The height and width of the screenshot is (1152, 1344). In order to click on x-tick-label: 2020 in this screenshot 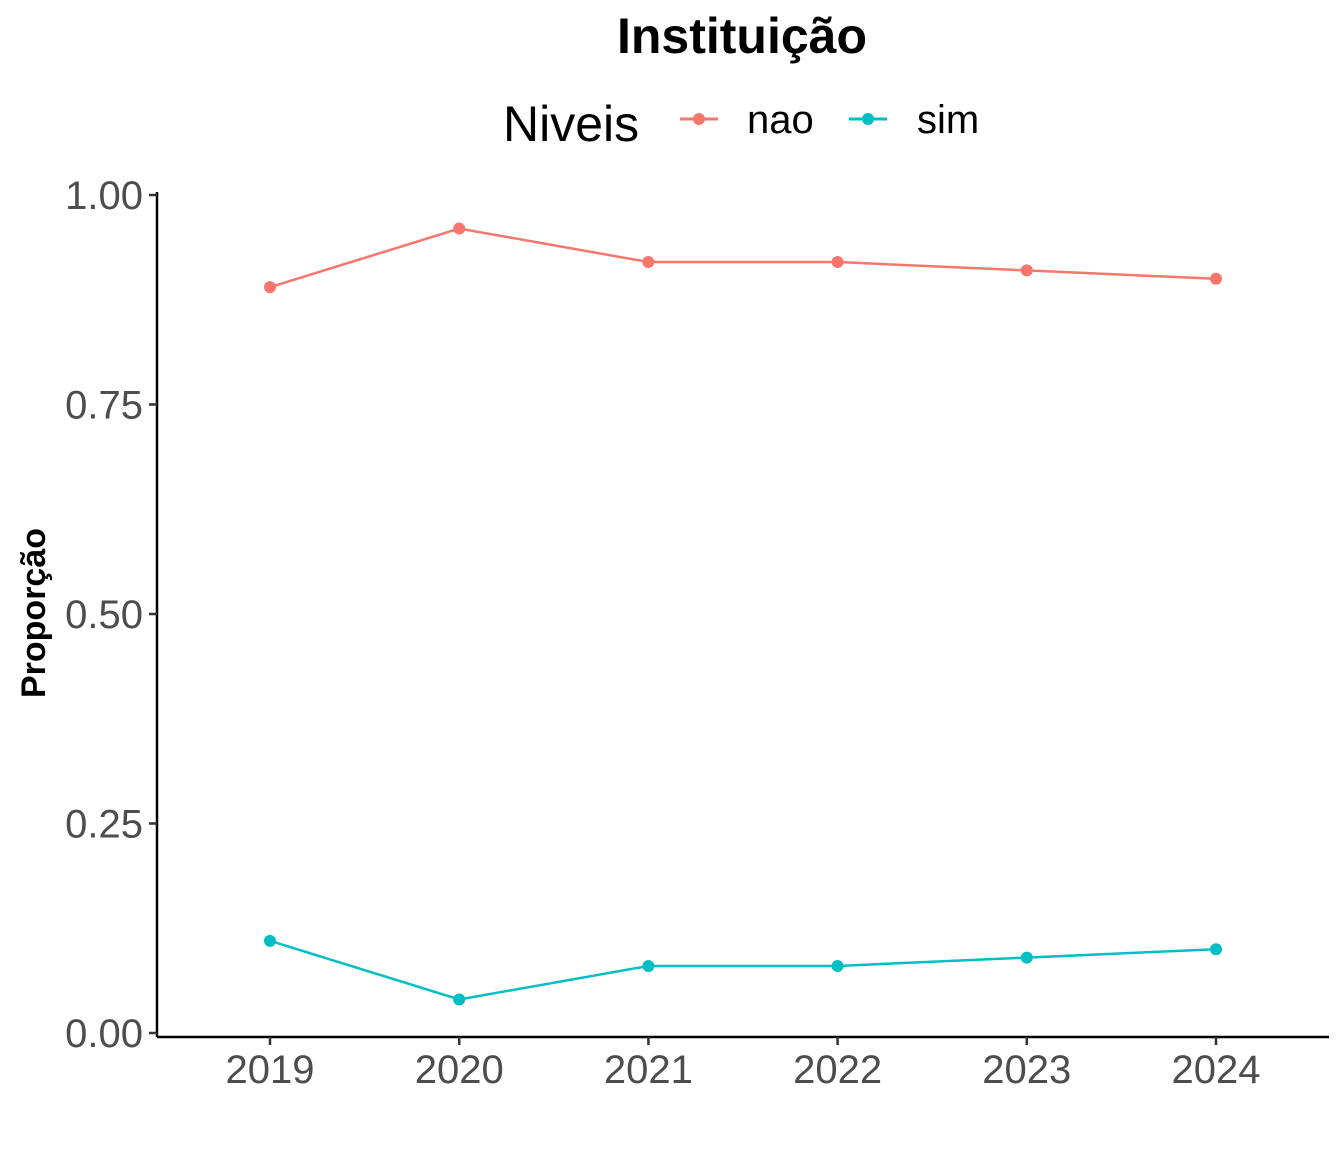, I will do `click(459, 1070)`.